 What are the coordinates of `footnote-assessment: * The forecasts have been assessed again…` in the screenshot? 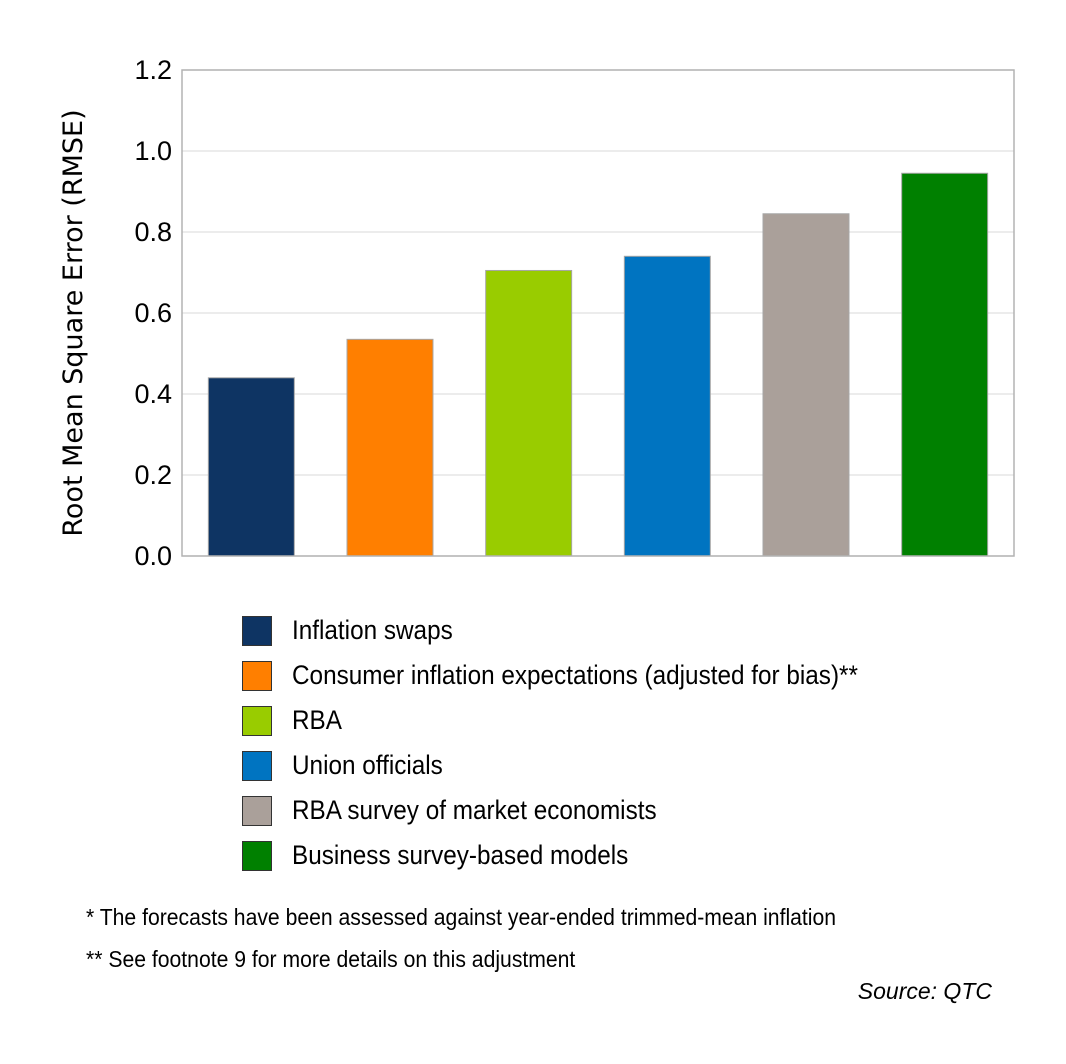 It's located at (461, 917).